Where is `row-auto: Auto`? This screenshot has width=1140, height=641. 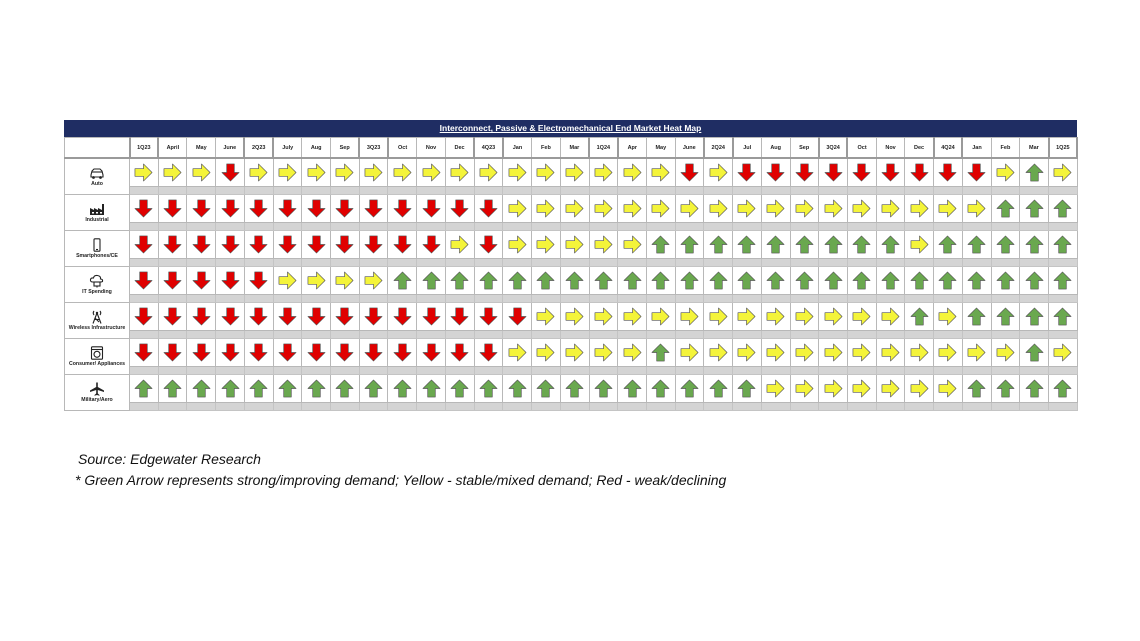 row-auto: Auto is located at coordinates (571, 176).